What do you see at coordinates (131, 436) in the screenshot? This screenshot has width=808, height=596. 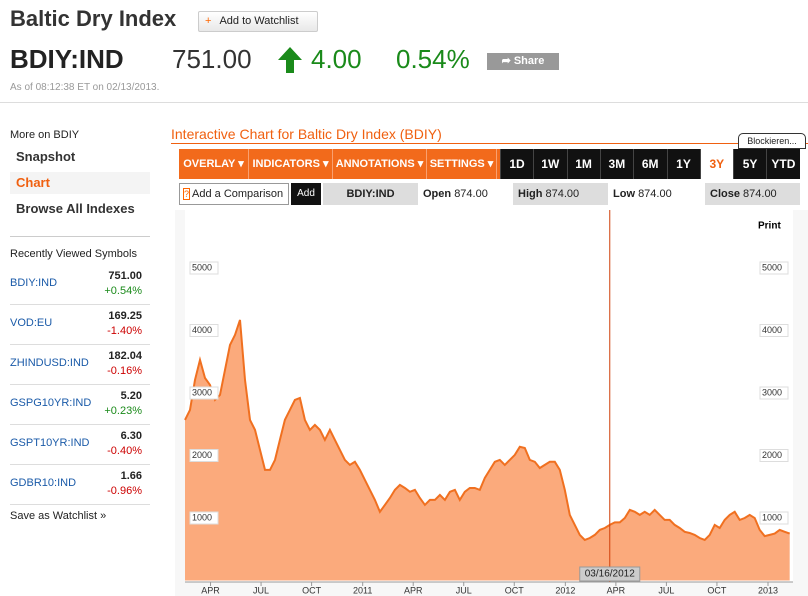 I see `recent-price: 6.30` at bounding box center [131, 436].